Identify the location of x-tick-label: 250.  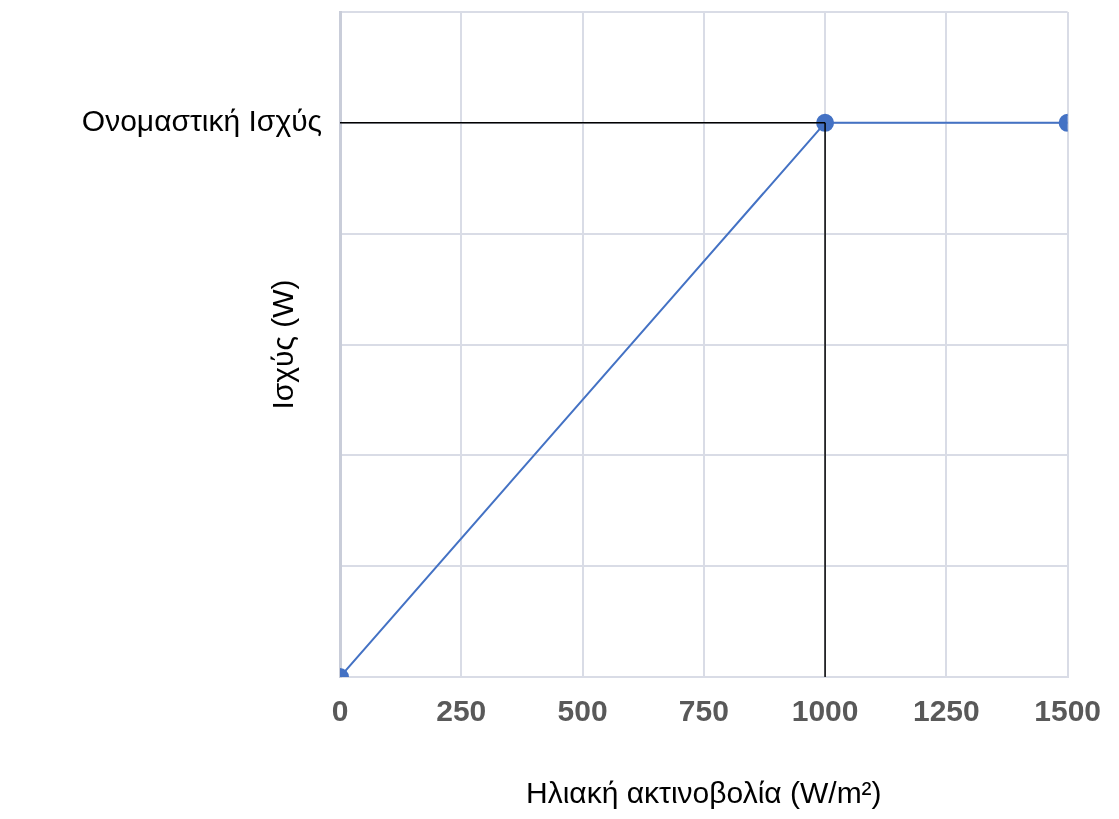
(461, 711).